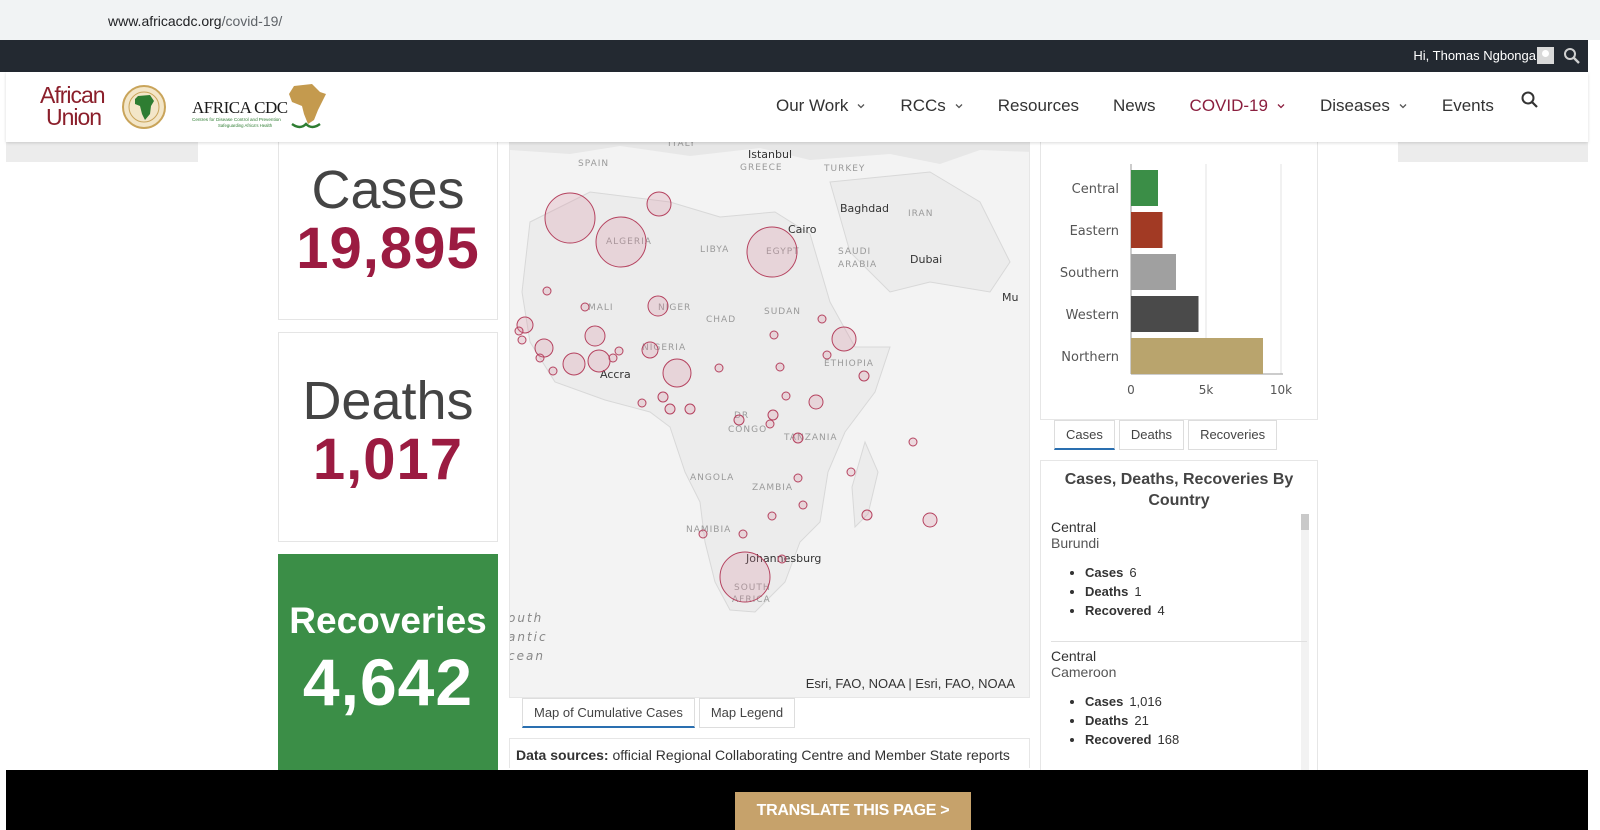  Describe the element at coordinates (1545, 55) in the screenshot. I see `avatar` at that location.